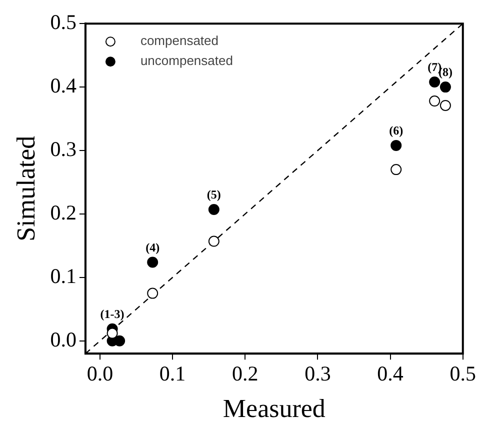 The image size is (487, 438). What do you see at coordinates (317, 374) in the screenshot?
I see `x-tick-label: 0.3` at bounding box center [317, 374].